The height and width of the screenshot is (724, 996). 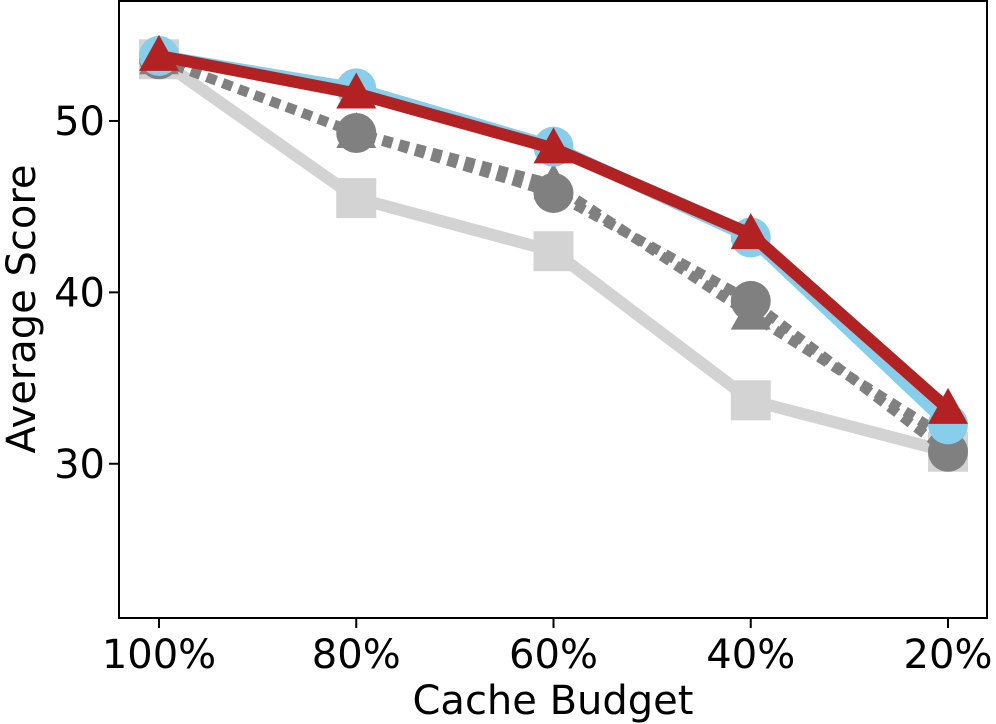 What do you see at coordinates (79, 293) in the screenshot?
I see `y-tick-label-2: 40` at bounding box center [79, 293].